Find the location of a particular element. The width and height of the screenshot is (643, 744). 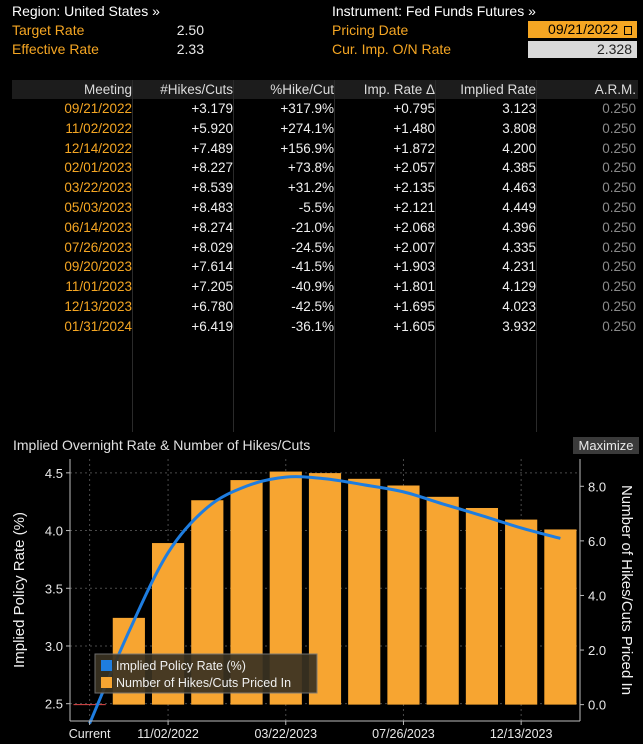

cell-pct: -21.0% is located at coordinates (312, 227).